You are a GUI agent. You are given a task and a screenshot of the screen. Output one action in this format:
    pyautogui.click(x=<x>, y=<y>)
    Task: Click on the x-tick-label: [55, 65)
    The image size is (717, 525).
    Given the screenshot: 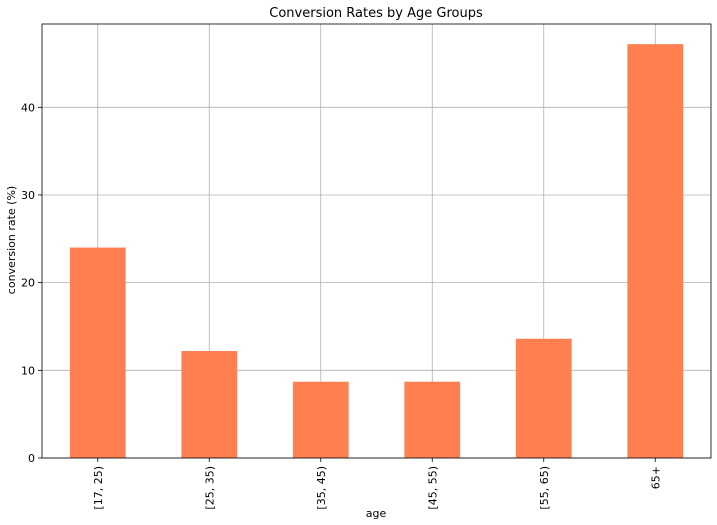 What is the action you would take?
    pyautogui.click(x=544, y=488)
    